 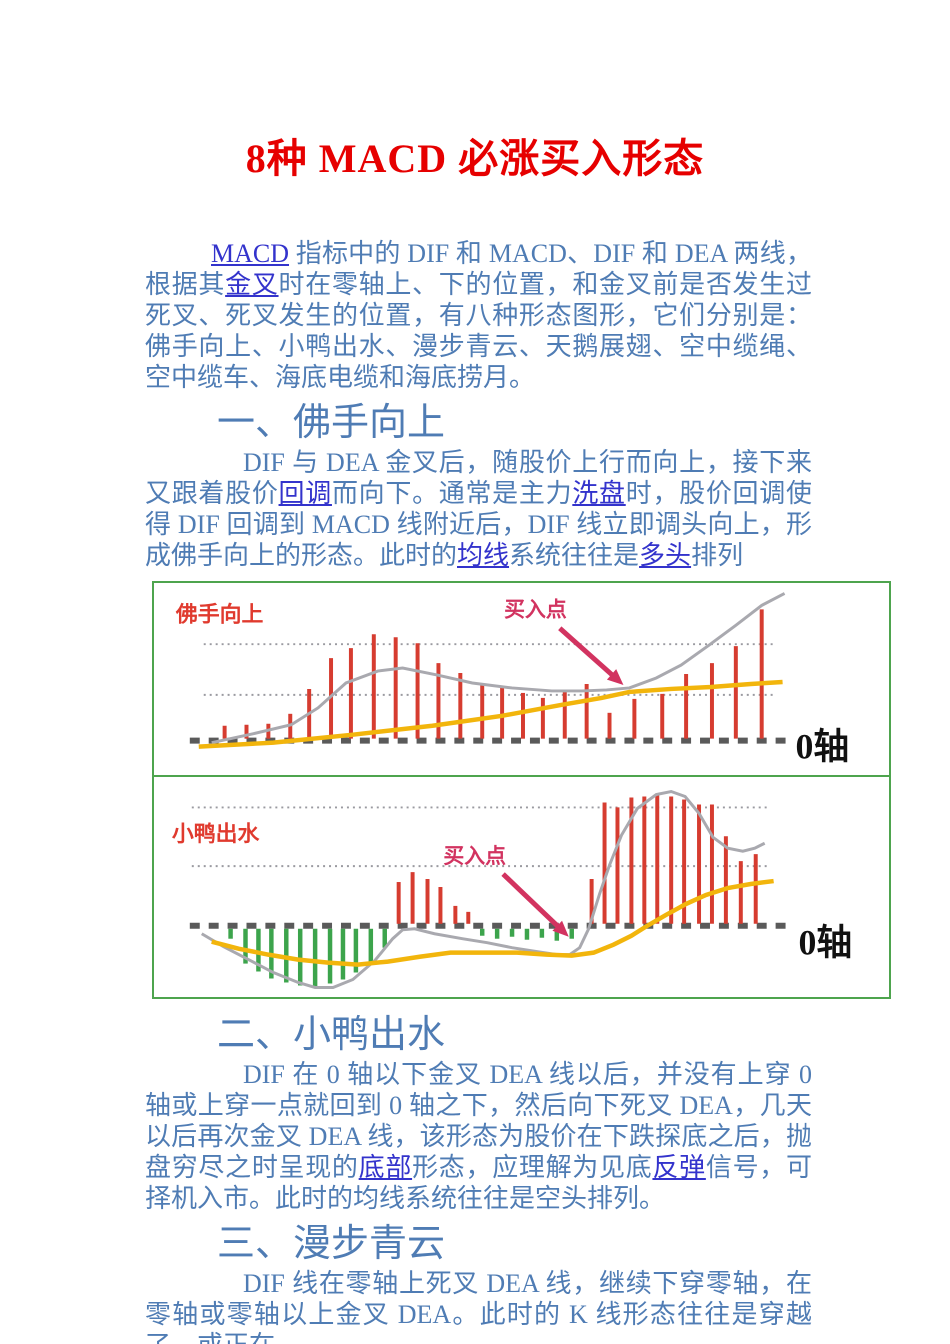 What do you see at coordinates (478, 1183) in the screenshot?
I see `text-run: 信号，可择机入市。此时的均线系统往往是空头排列。` at bounding box center [478, 1183].